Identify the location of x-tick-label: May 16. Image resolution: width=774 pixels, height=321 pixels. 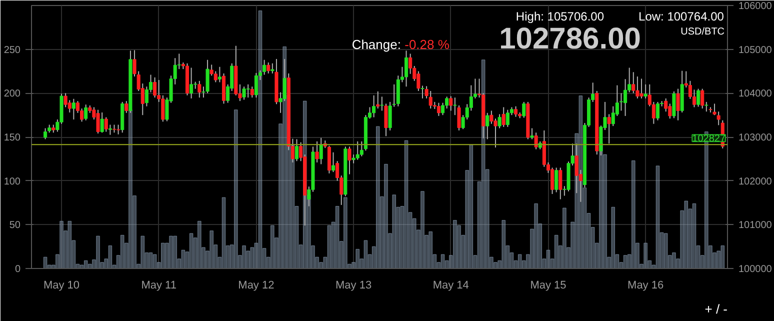
(646, 286).